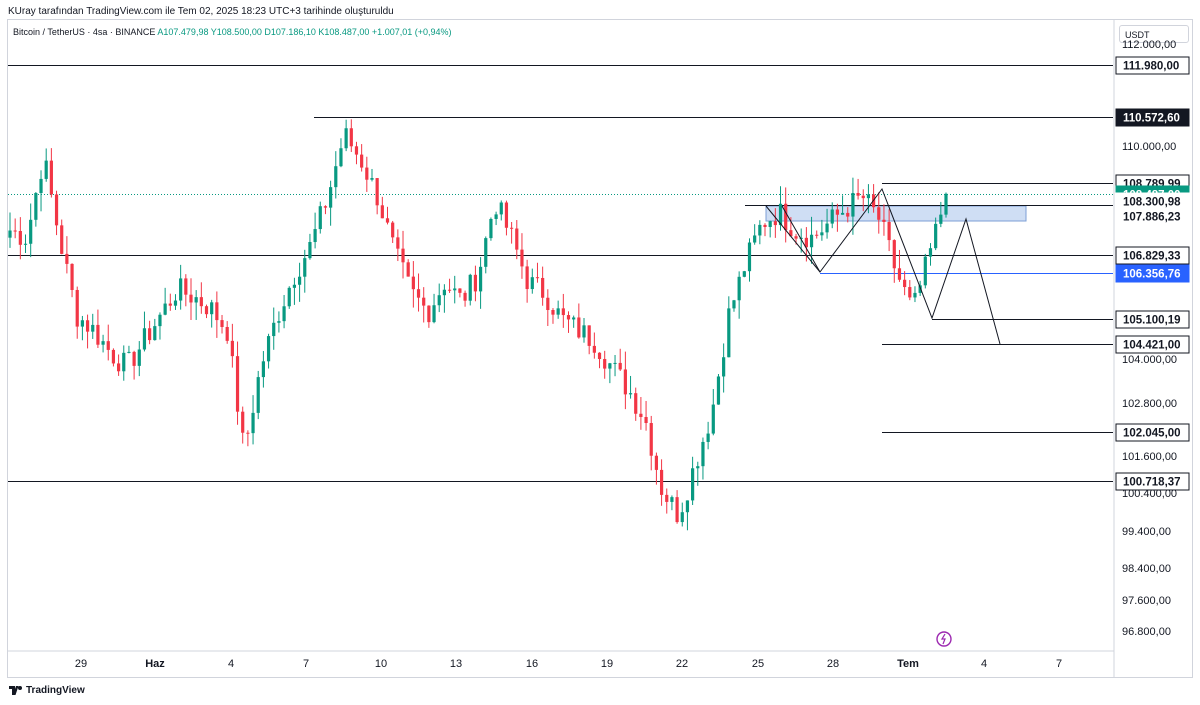 Image resolution: width=1200 pixels, height=705 pixels. What do you see at coordinates (1154, 34) in the screenshot?
I see `currency-selector: USDT` at bounding box center [1154, 34].